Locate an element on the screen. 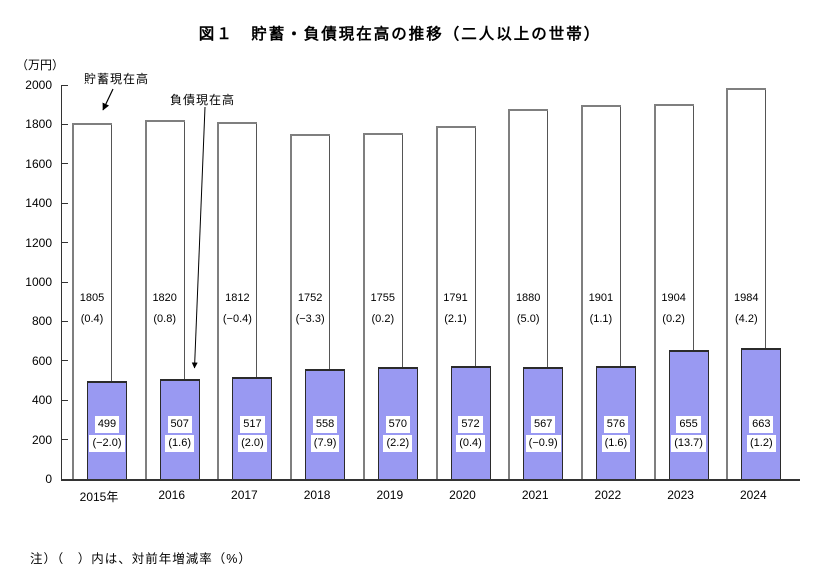  liabilities-value-label: 655 (13.7) is located at coordinates (689, 434).